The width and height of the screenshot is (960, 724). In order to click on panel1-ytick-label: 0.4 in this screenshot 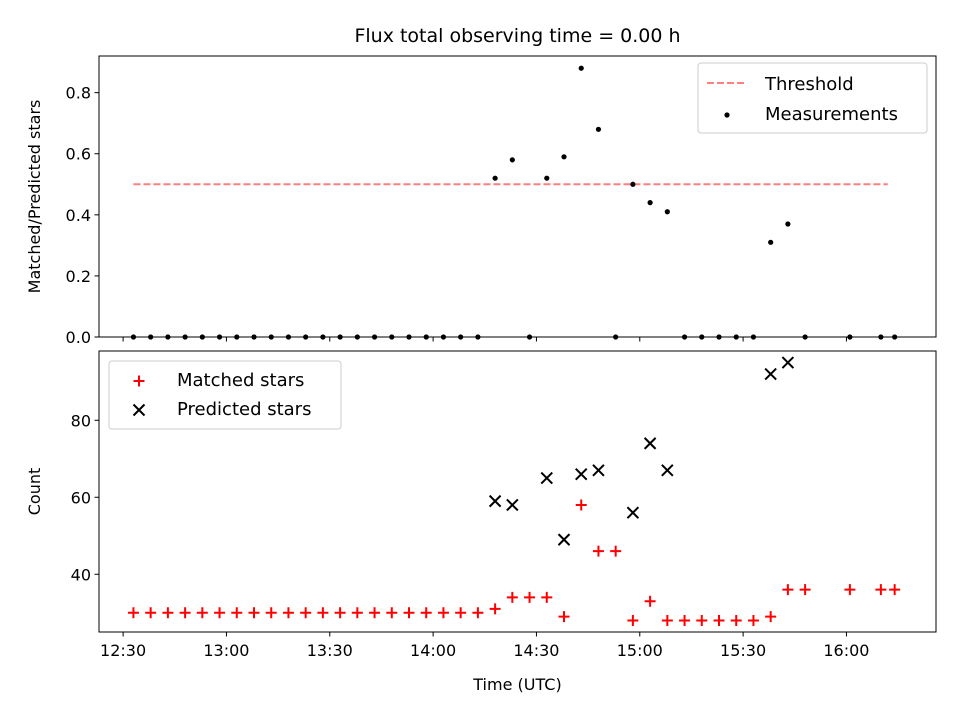, I will do `click(78, 215)`.